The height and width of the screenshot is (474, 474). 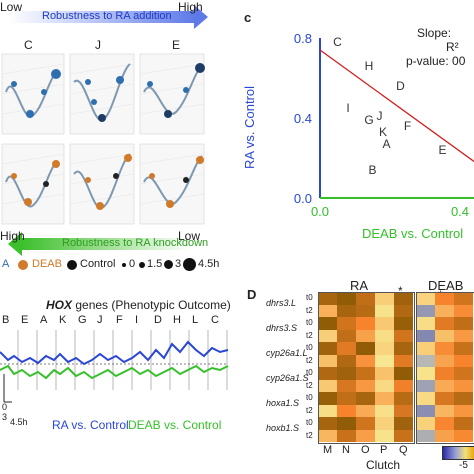 What do you see at coordinates (175, 425) in the screenshot?
I see `legend-deab-vs-control: DEAB vs. Control` at bounding box center [175, 425].